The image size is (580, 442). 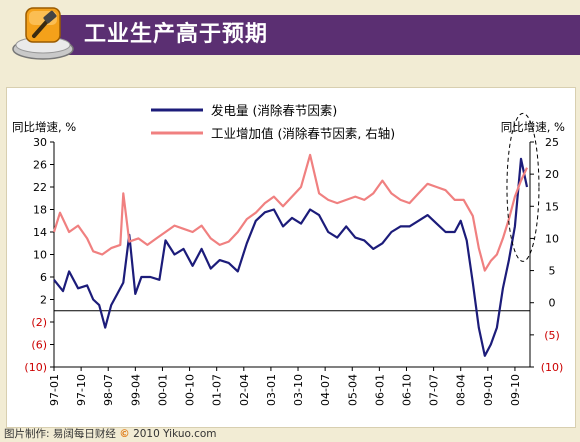 What do you see at coordinates (217, 390) in the screenshot?
I see `x-tick-label: 01-07` at bounding box center [217, 390].